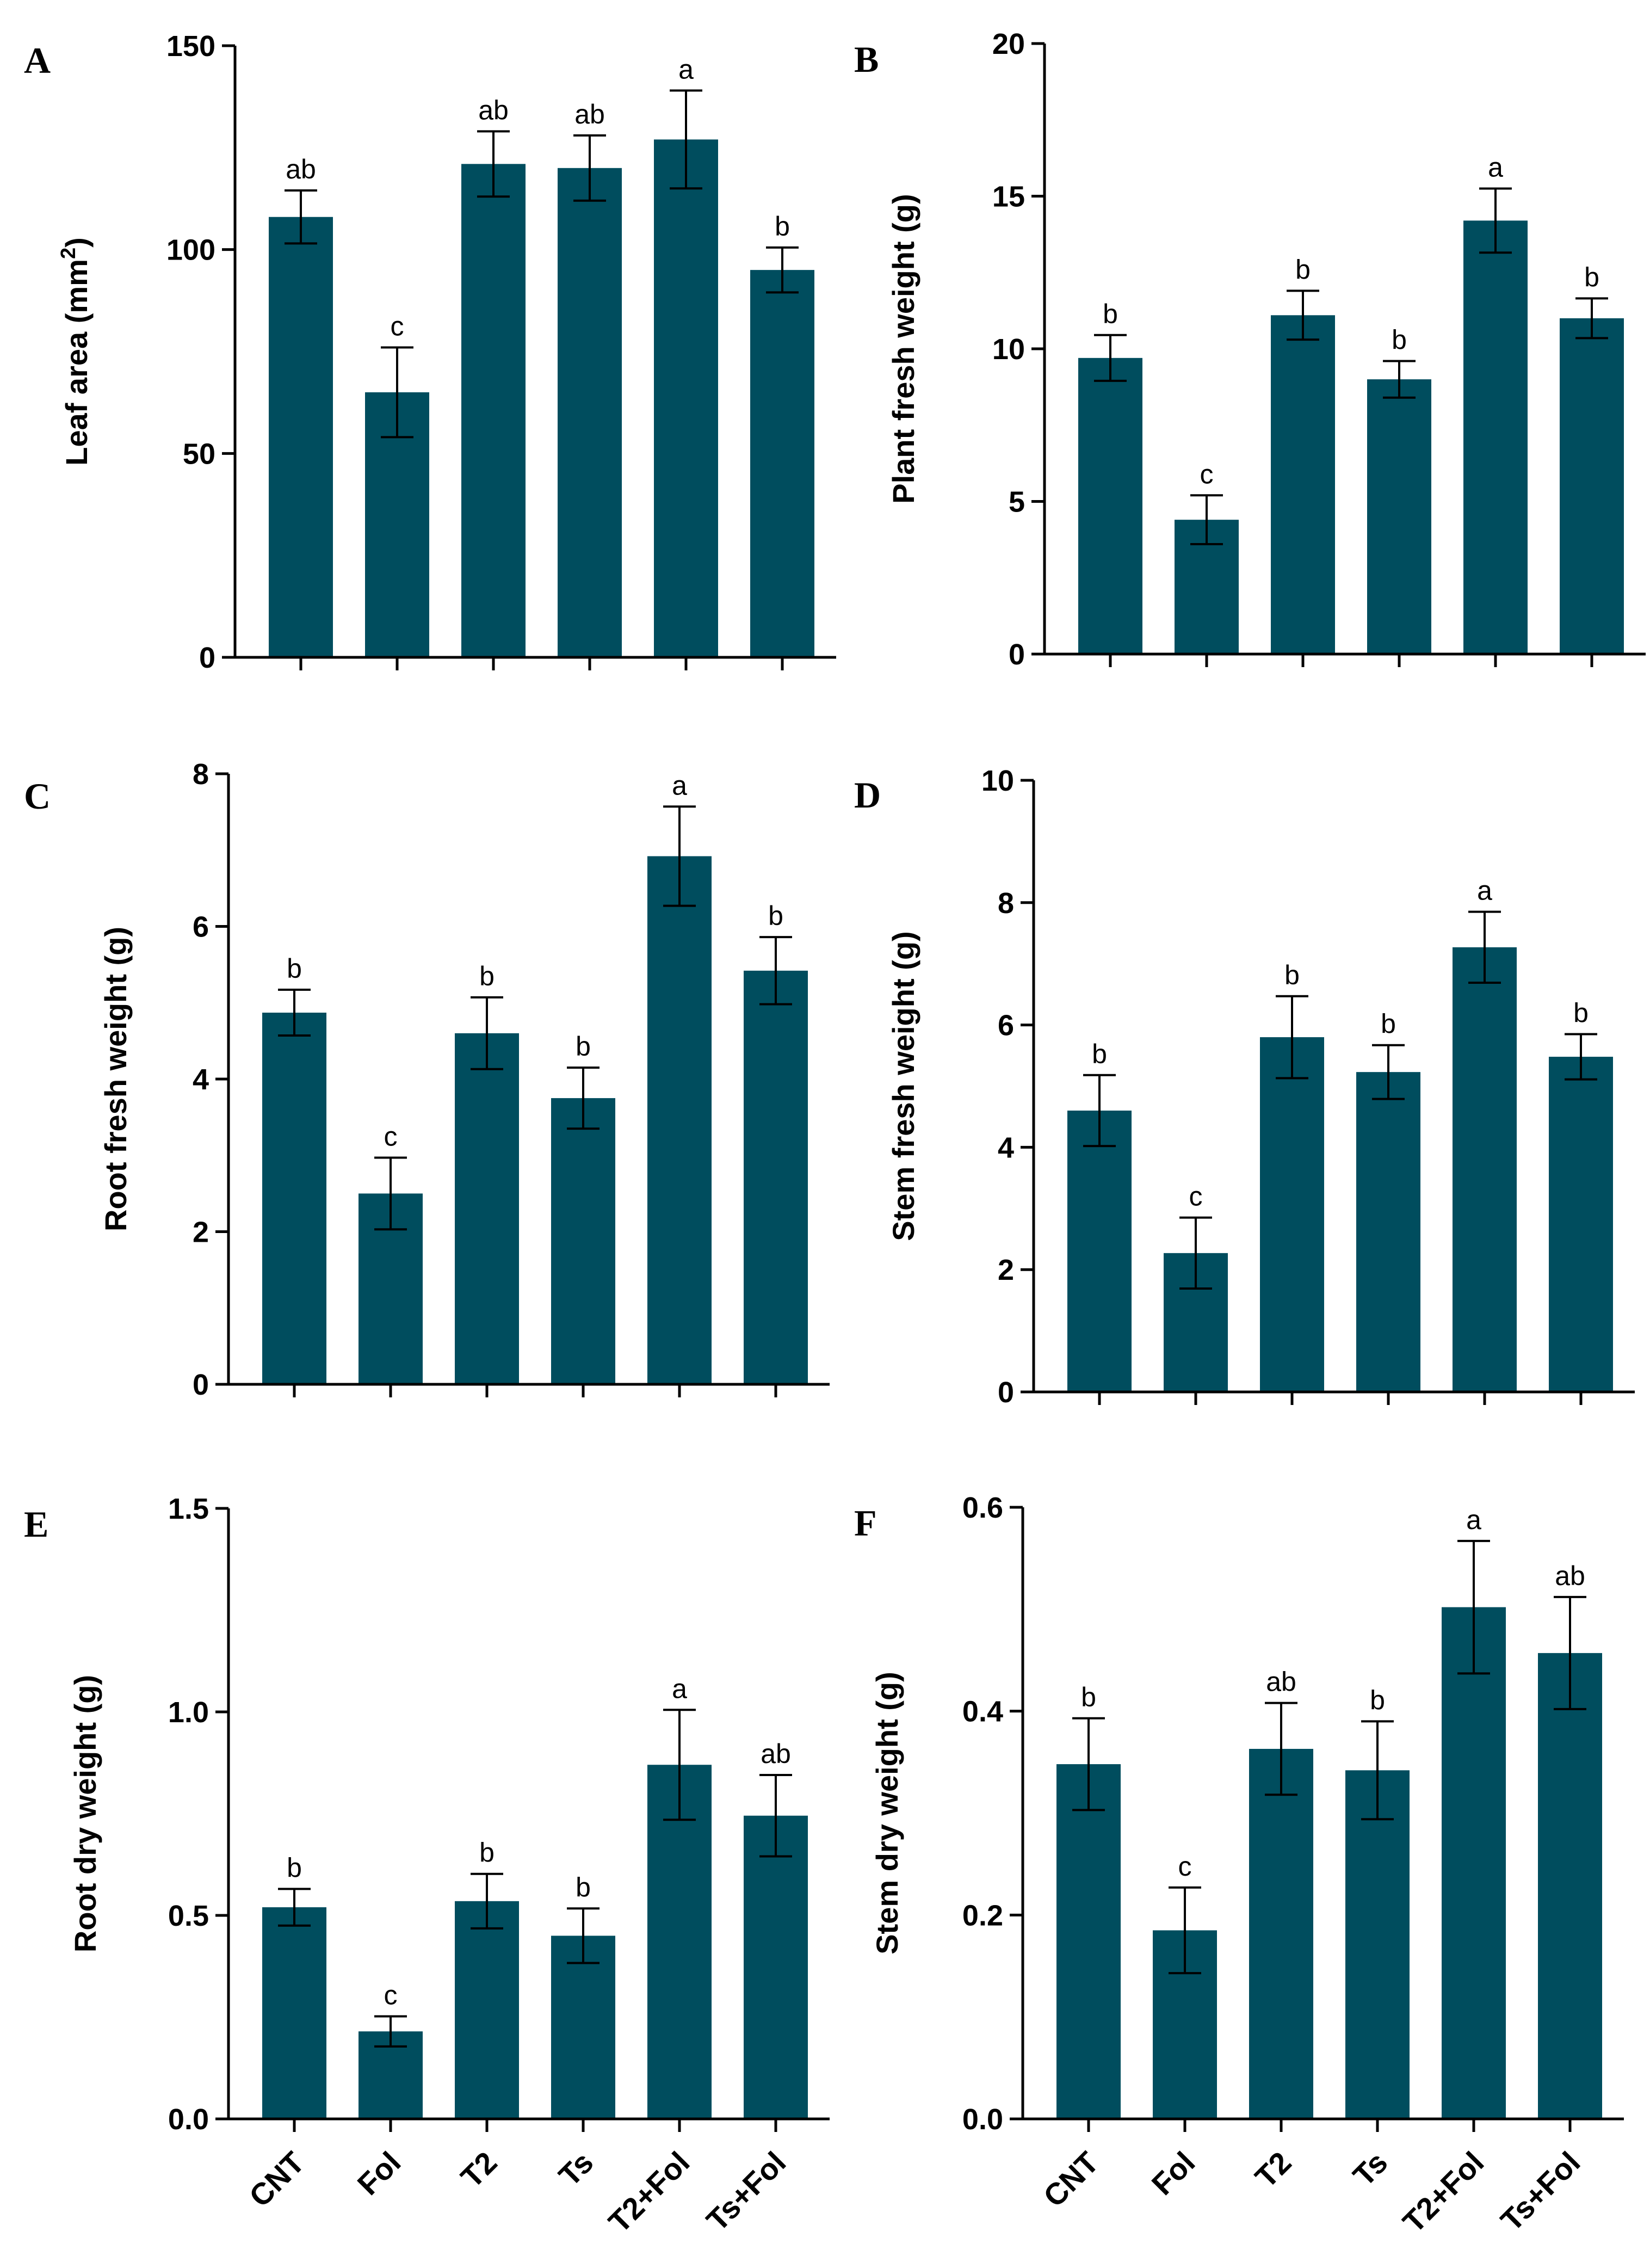 The height and width of the screenshot is (2268, 1650). Describe the element at coordinates (867, 795) in the screenshot. I see `panel-letter: D` at that location.